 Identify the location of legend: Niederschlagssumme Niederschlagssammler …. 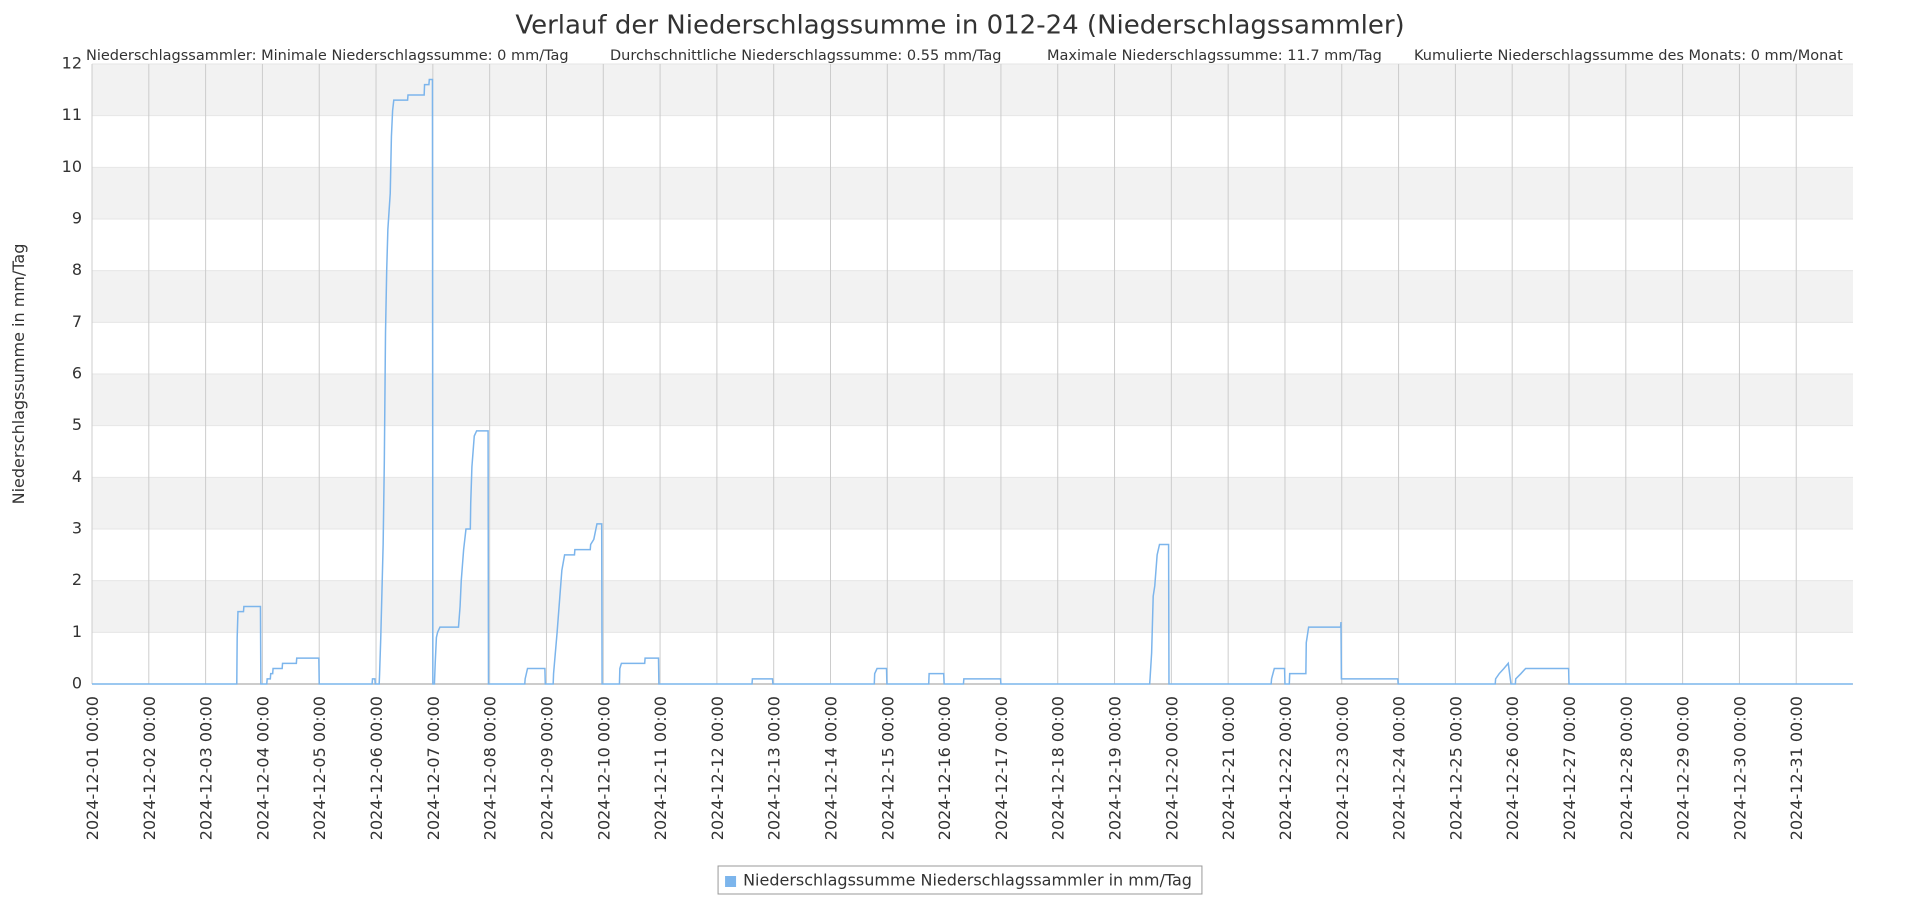
(960, 880).